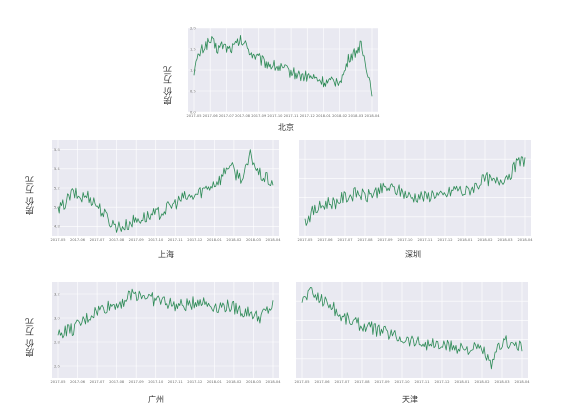 This screenshot has width=576, height=417. I want to click on y-tick-label: 1.0, so click(193, 70).